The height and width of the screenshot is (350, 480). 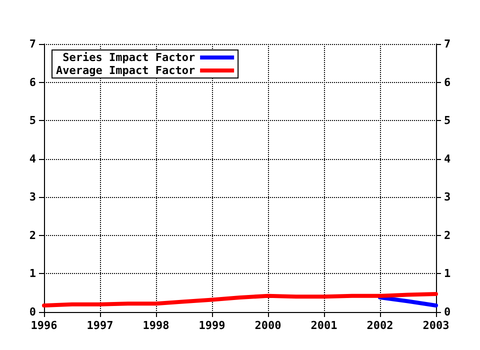 What do you see at coordinates (126, 70) in the screenshot?
I see `legend-label: Average Impact Factor` at bounding box center [126, 70].